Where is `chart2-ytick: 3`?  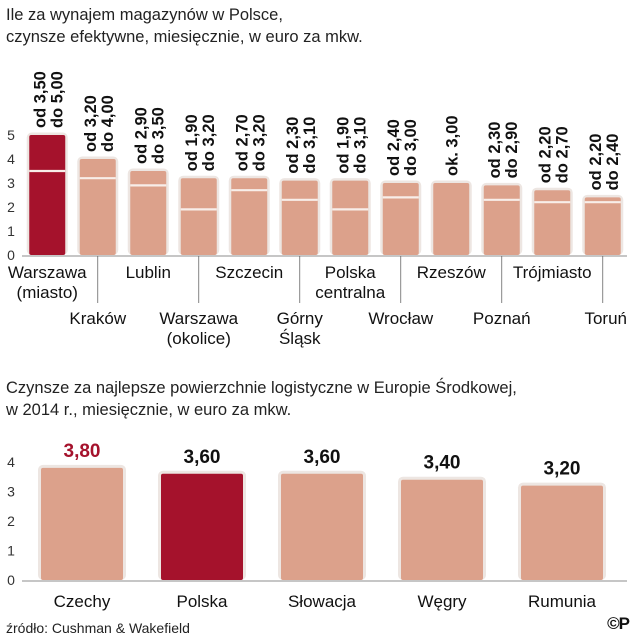 chart2-ytick: 3 is located at coordinates (11, 492).